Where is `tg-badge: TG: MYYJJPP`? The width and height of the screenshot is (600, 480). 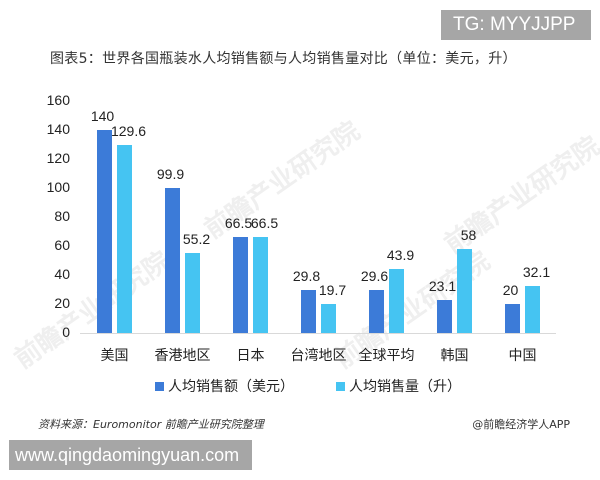 tg-badge: TG: MYYJJPP is located at coordinates (516, 25).